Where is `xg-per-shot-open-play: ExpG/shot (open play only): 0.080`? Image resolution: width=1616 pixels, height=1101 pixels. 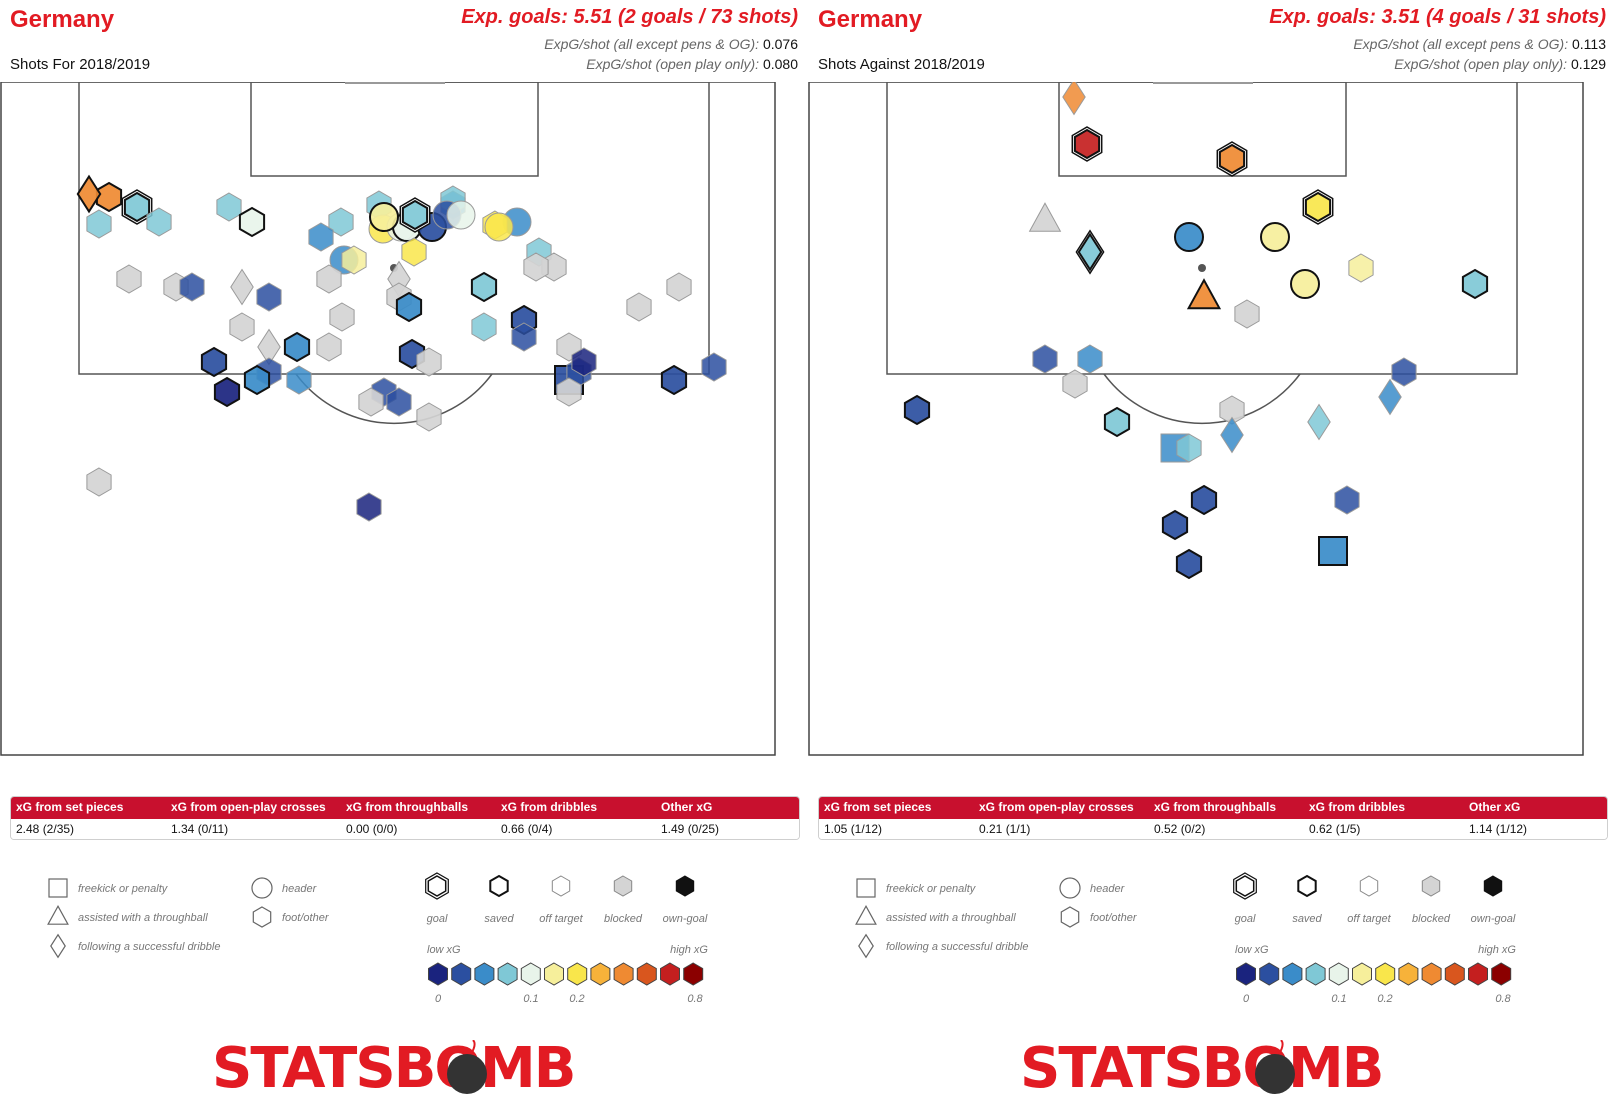 xg-per-shot-open-play: ExpG/shot (open play only): 0.080 is located at coordinates (692, 64).